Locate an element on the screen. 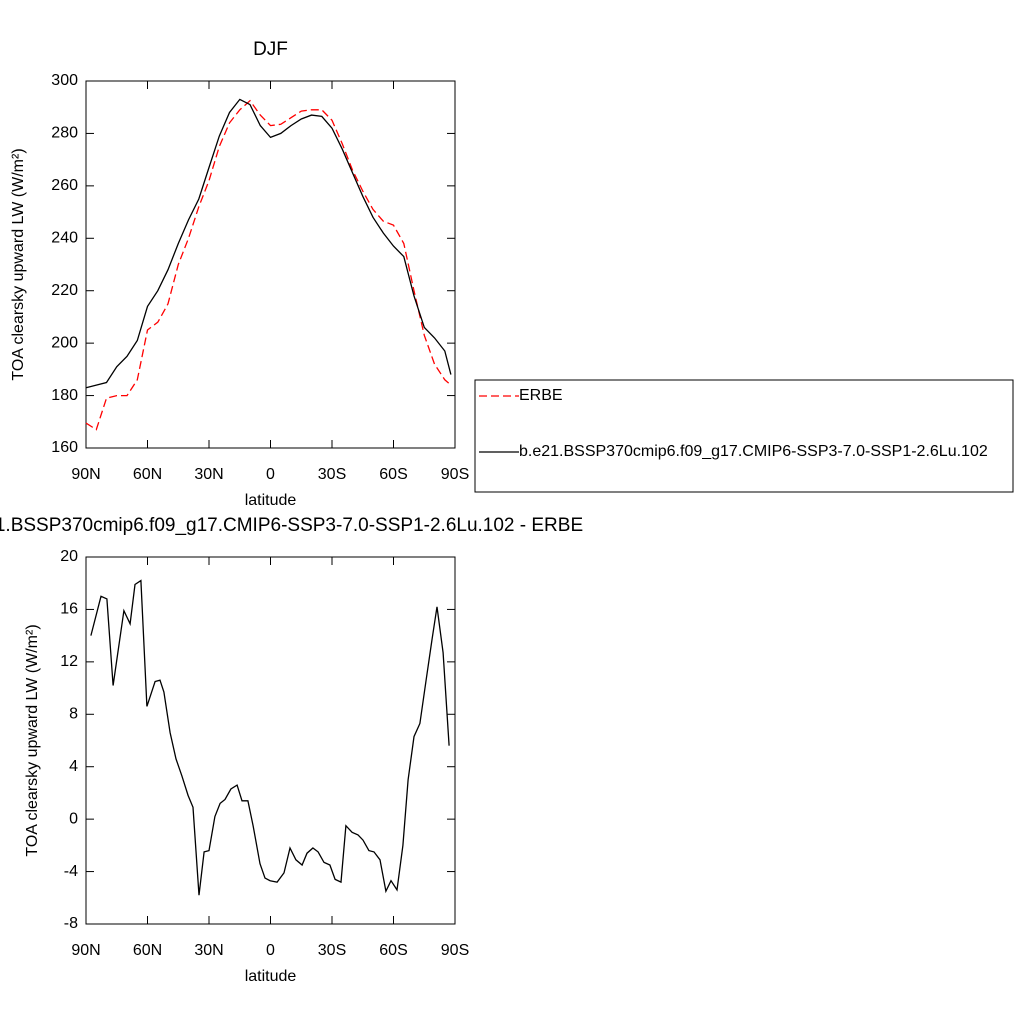  y-tick-label: 20 is located at coordinates (69, 556).